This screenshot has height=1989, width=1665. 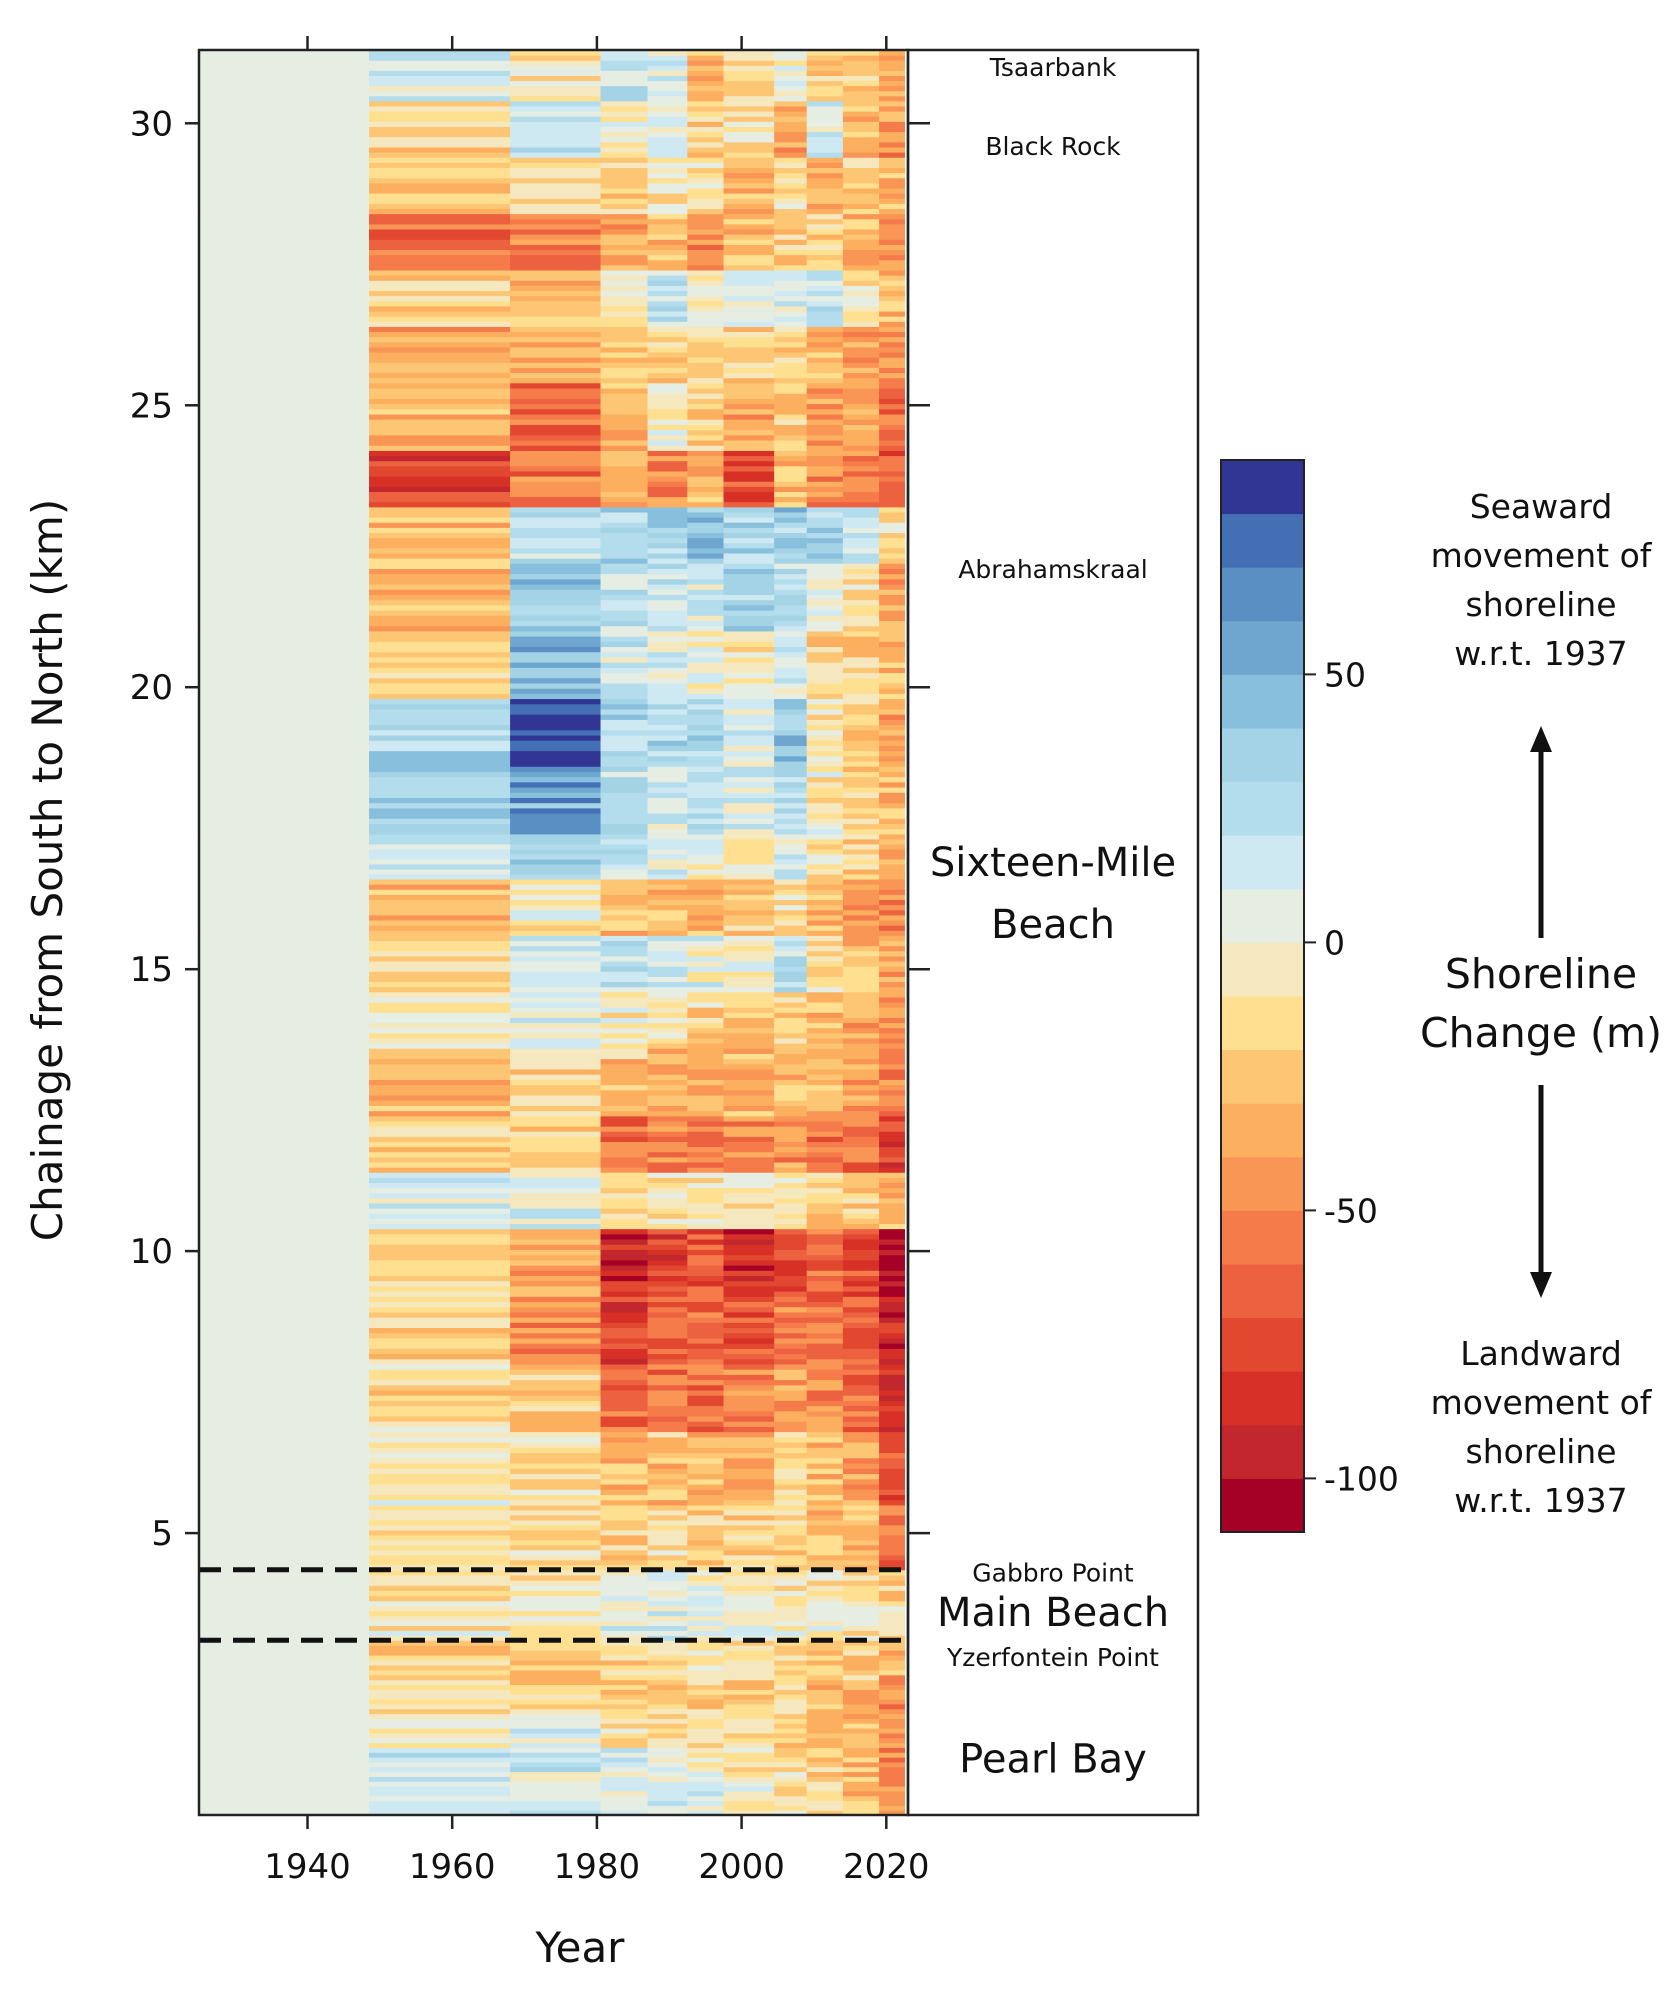 I want to click on landward-note-line: shoreline, so click(x=1541, y=1451).